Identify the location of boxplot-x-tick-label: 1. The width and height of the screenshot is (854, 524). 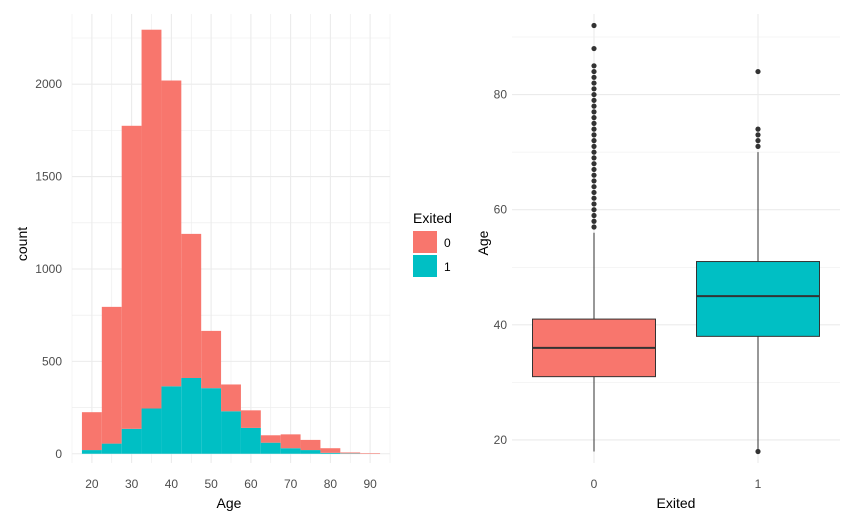
(758, 484).